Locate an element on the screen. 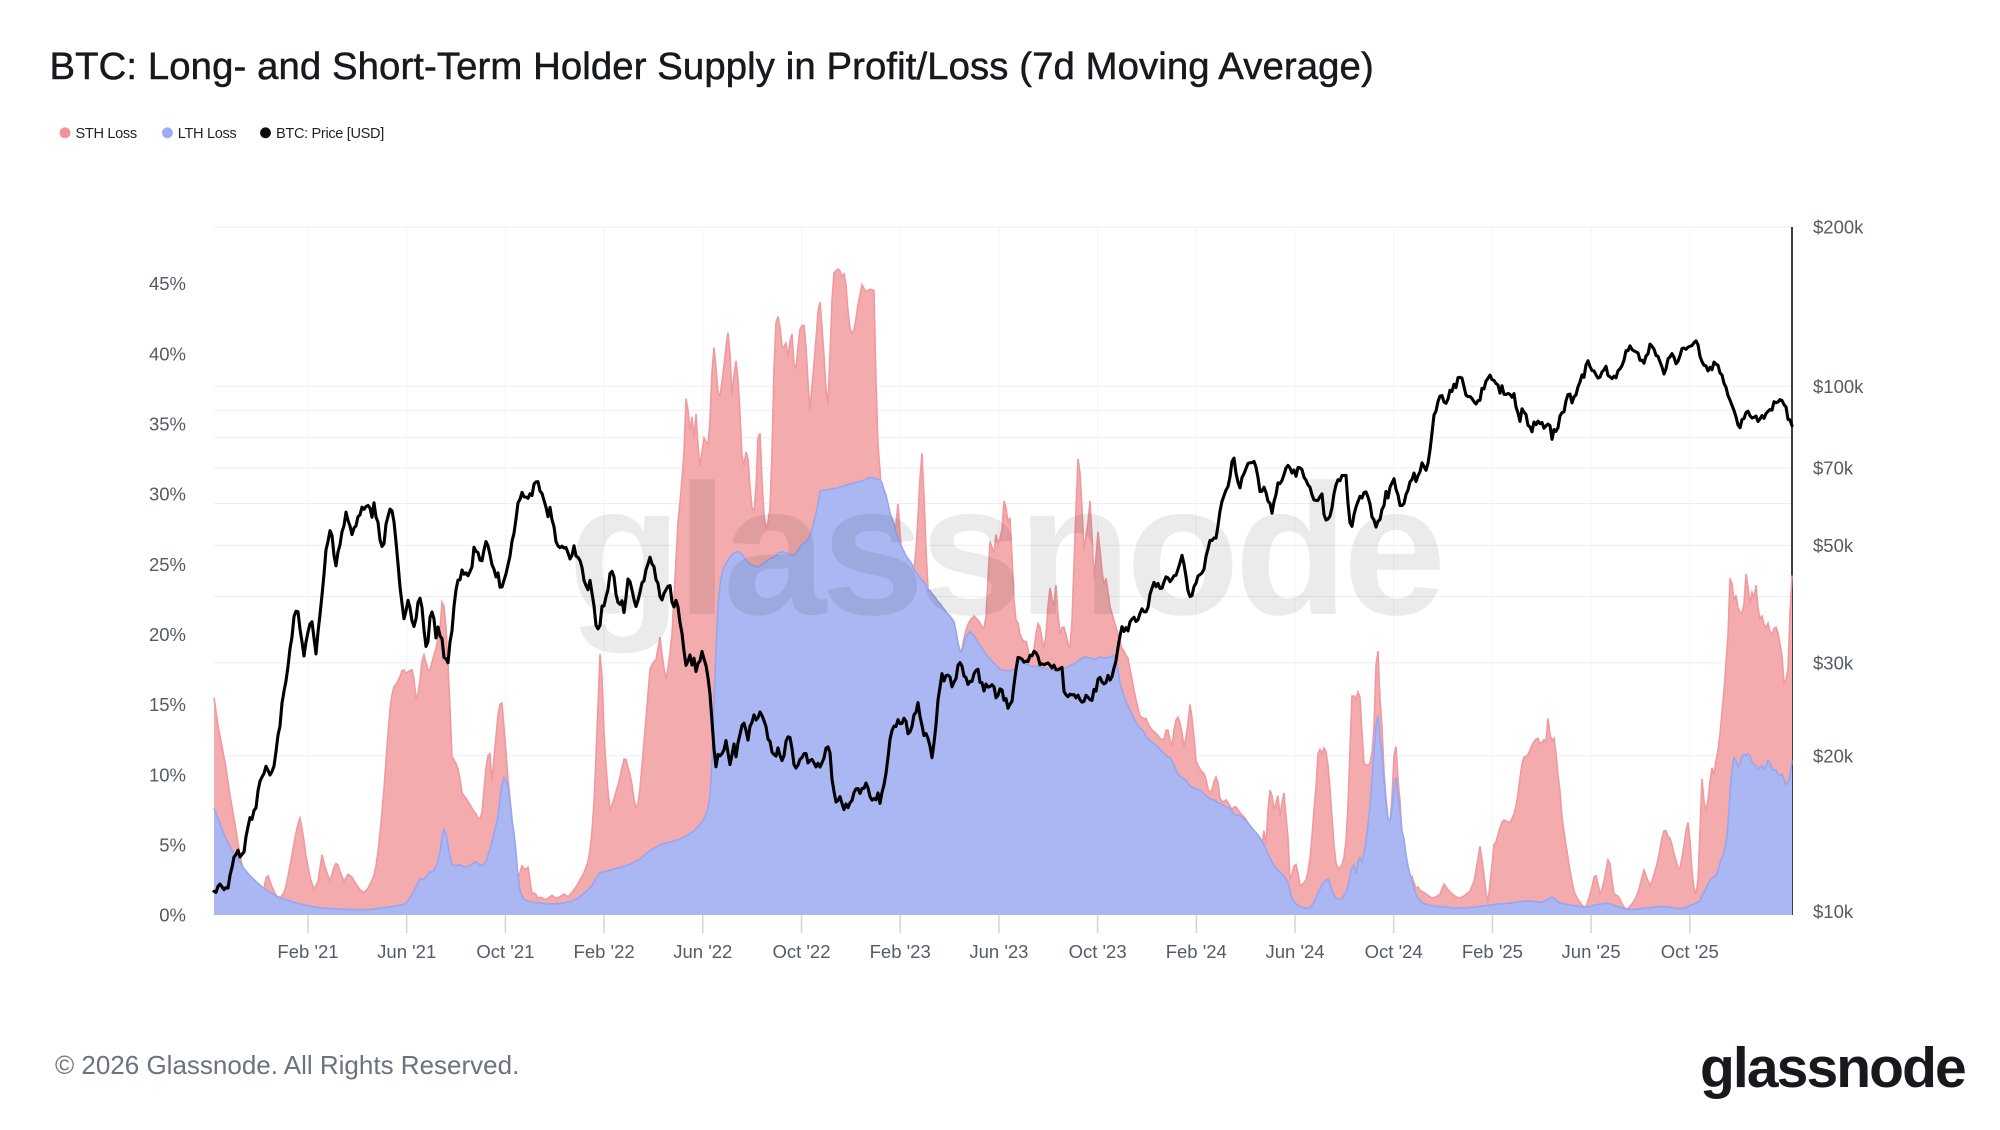  svg-text: $10k is located at coordinates (1833, 911).